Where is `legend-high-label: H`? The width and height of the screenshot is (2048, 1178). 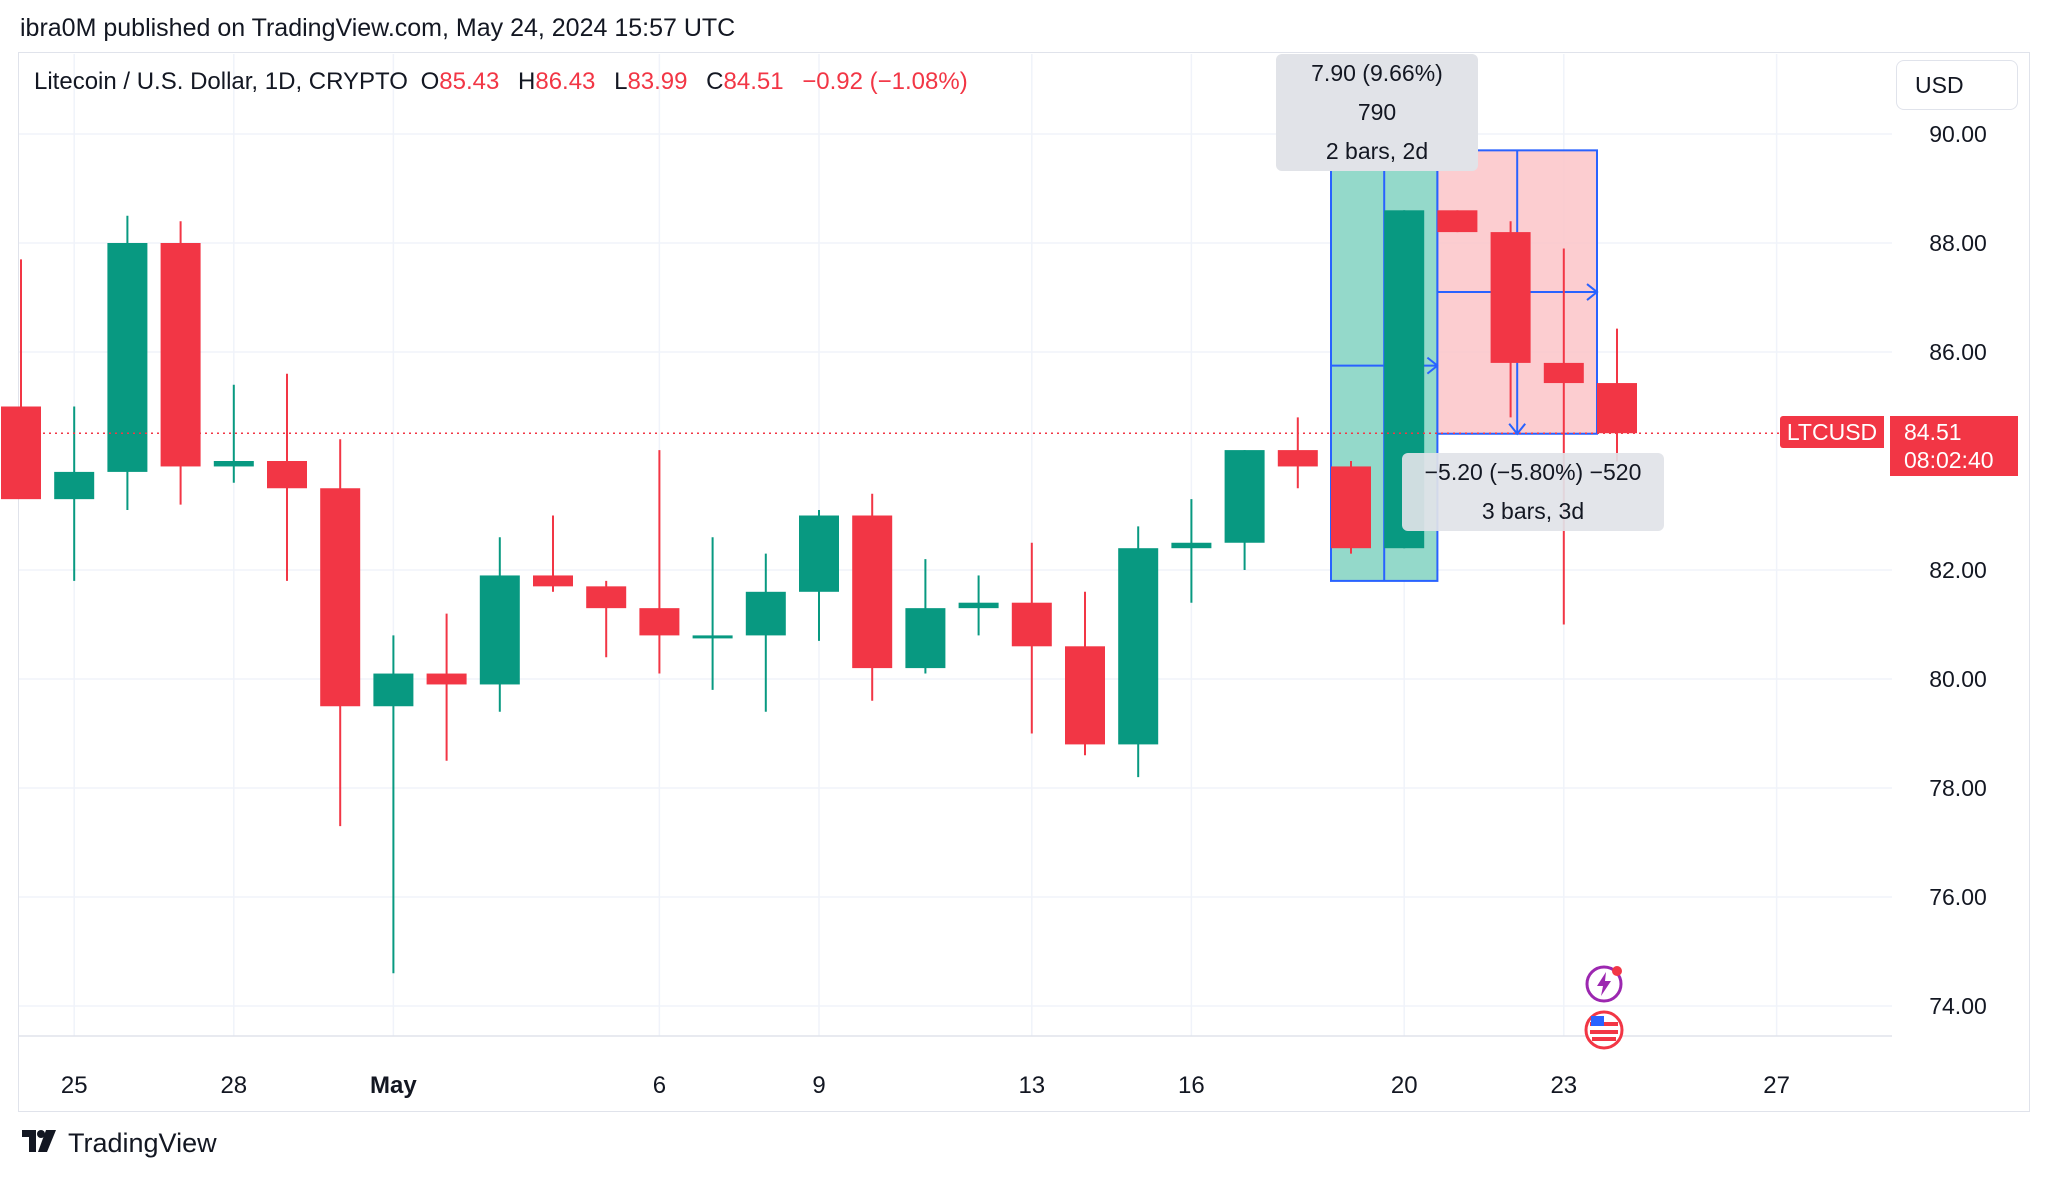
legend-high-label: H is located at coordinates (527, 81).